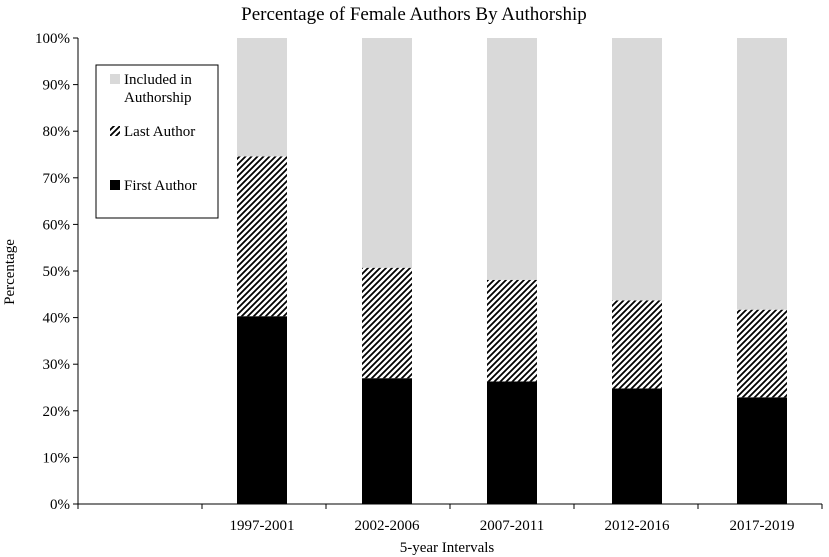  Describe the element at coordinates (10, 272) in the screenshot. I see `y-axis-title: Percentage` at that location.